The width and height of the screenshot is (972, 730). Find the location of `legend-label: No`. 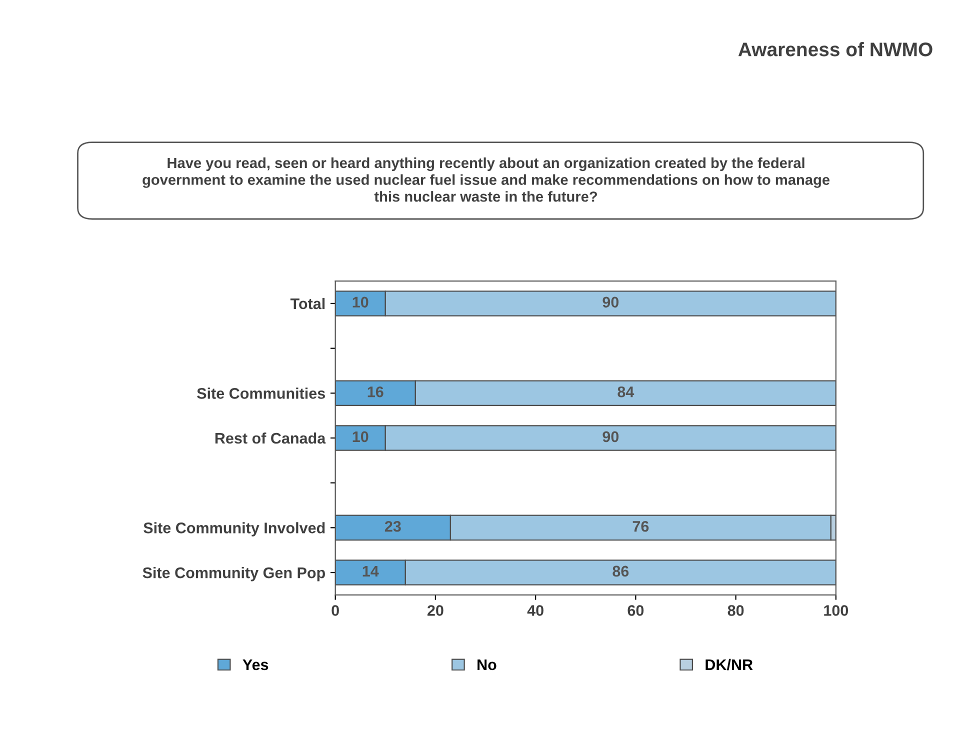

legend-label: No is located at coordinates (487, 664).